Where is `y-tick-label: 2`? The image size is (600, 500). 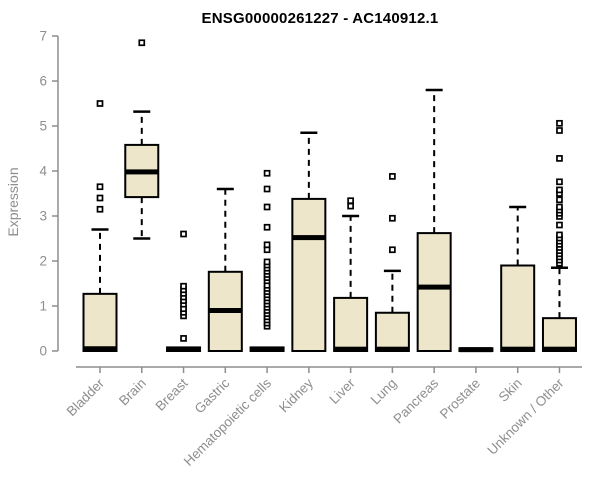
y-tick-label: 2 is located at coordinates (43, 261).